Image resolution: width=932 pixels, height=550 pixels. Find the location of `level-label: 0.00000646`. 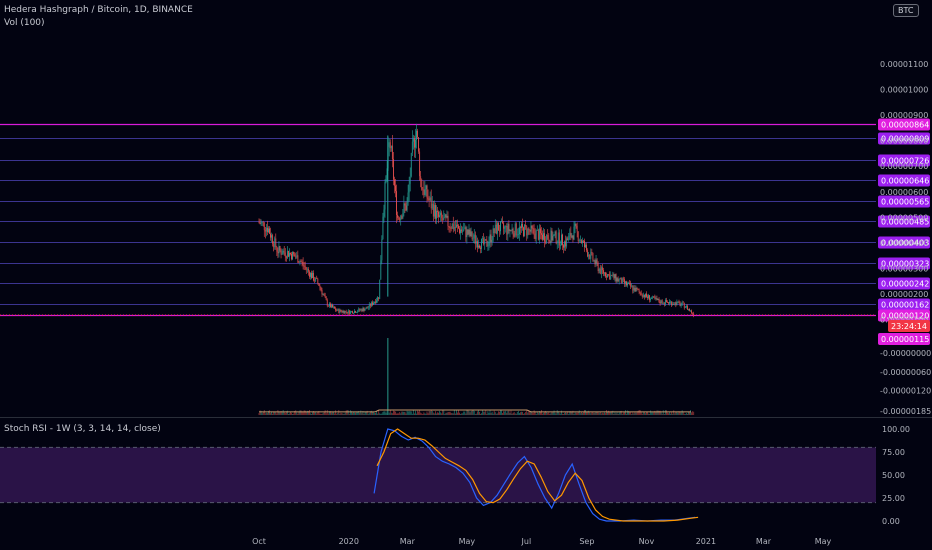

level-label: 0.00000646 is located at coordinates (905, 181).